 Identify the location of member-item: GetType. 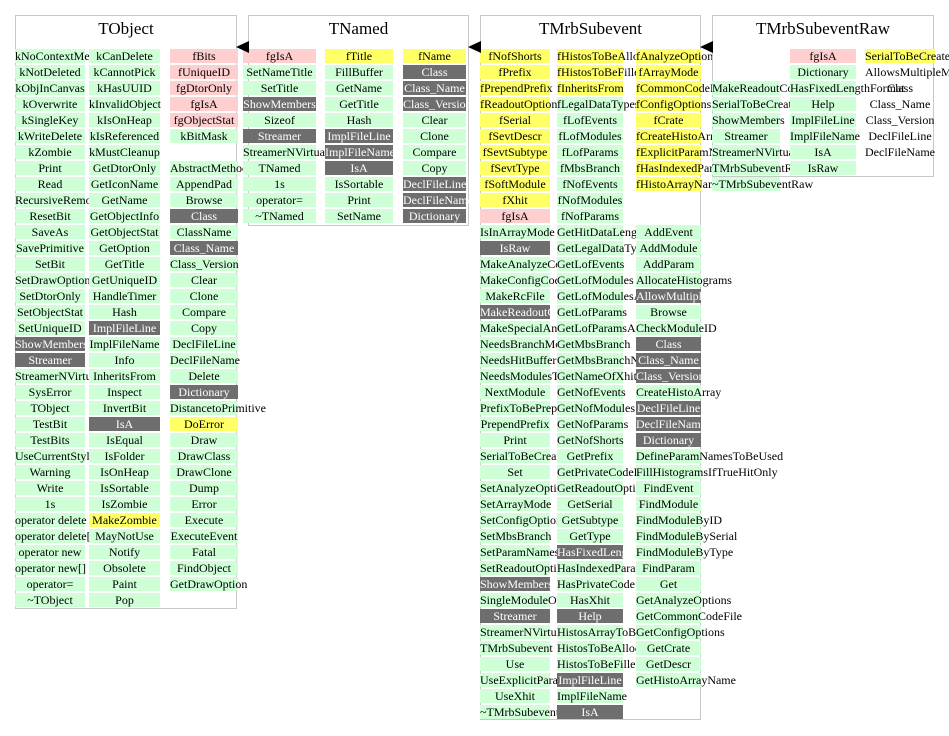
(590, 536).